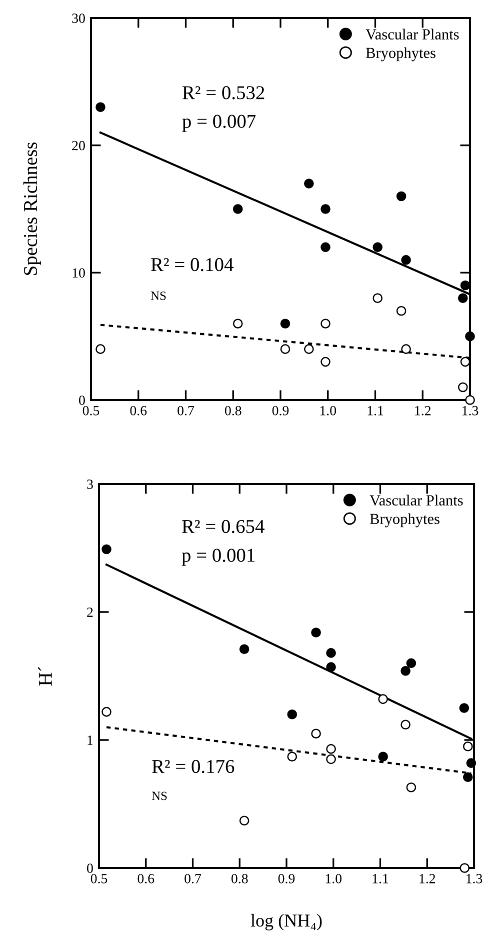  I want to click on y-tick-label: 2, so click(90, 612).